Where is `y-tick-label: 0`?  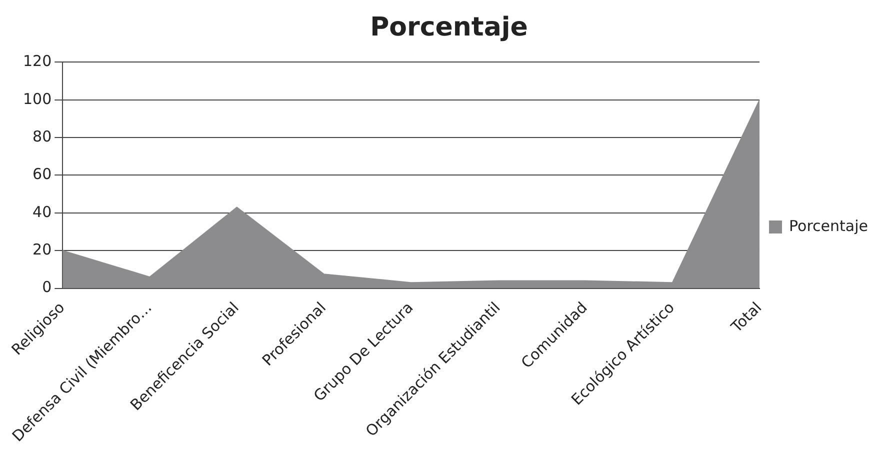 y-tick-label: 0 is located at coordinates (47, 287).